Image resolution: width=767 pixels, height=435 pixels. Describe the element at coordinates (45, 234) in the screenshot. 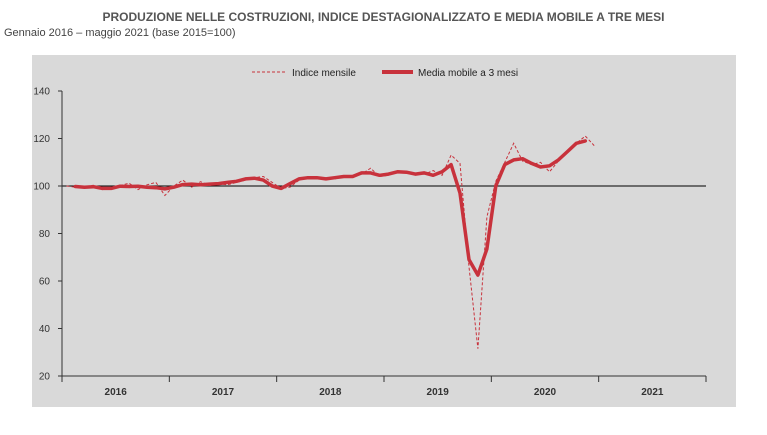

I see `y-tick-label: 80` at that location.